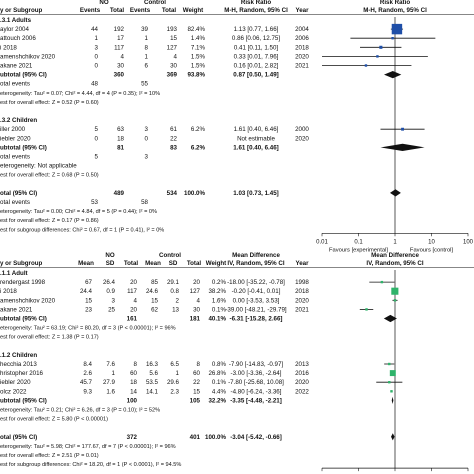 Image resolution: width=474 pixels, height=474 pixels. What do you see at coordinates (468, 242) in the screenshot?
I see `x-tick-label: 100` at bounding box center [468, 242].